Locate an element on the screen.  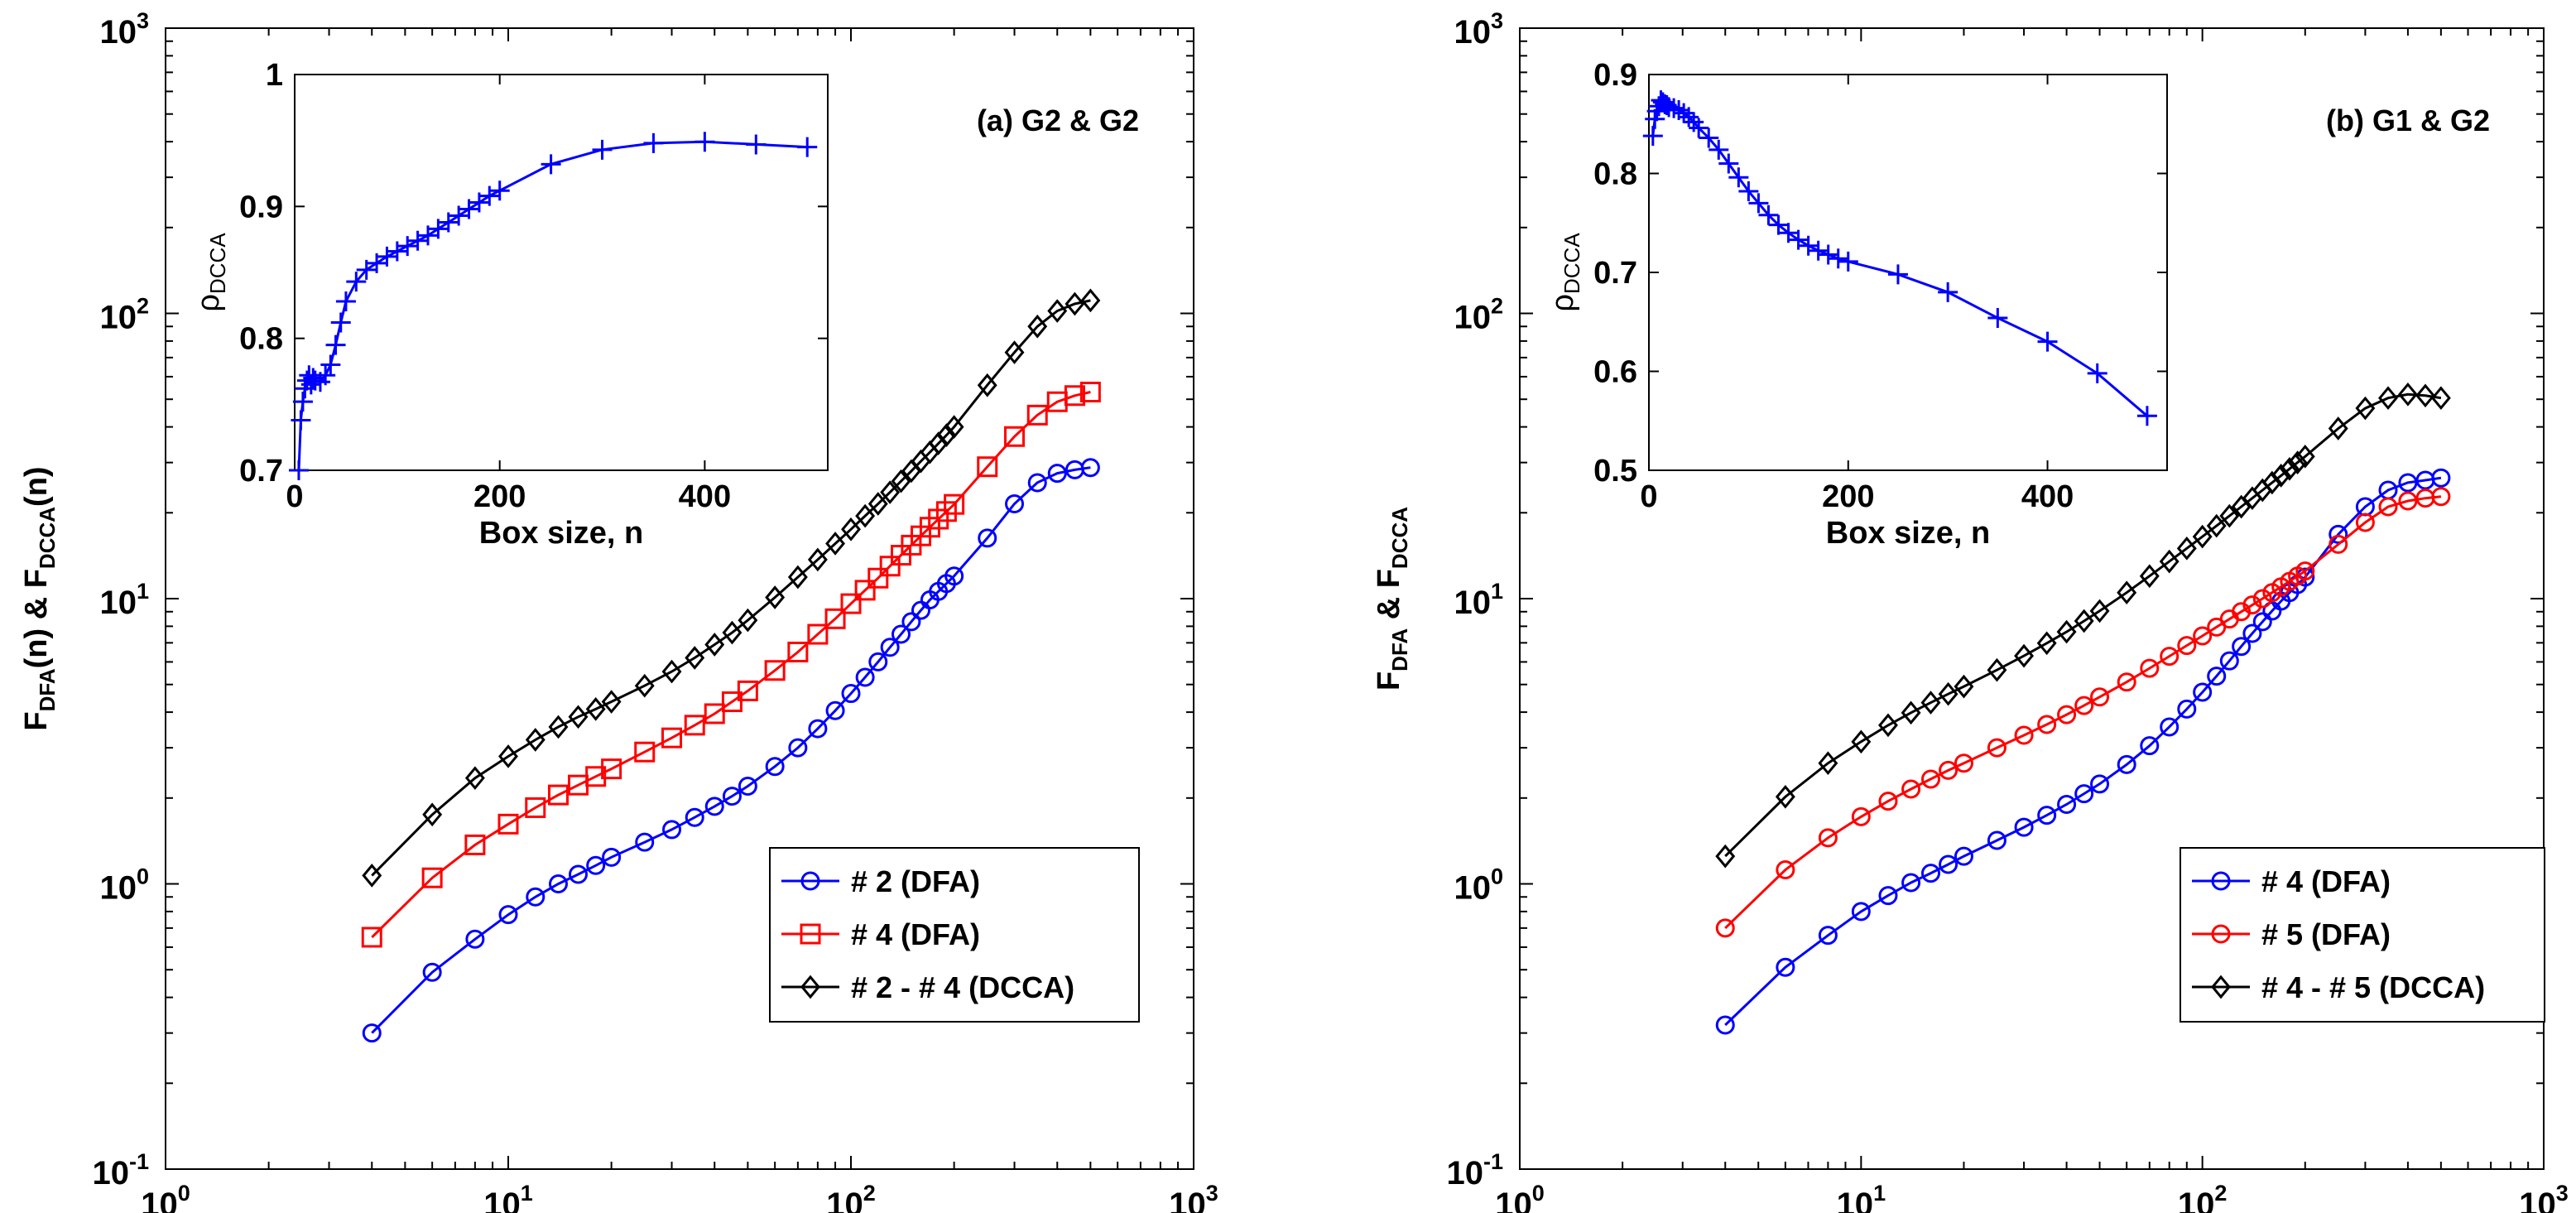
y-tick-label-exp: 1 is located at coordinates (1497, 591).